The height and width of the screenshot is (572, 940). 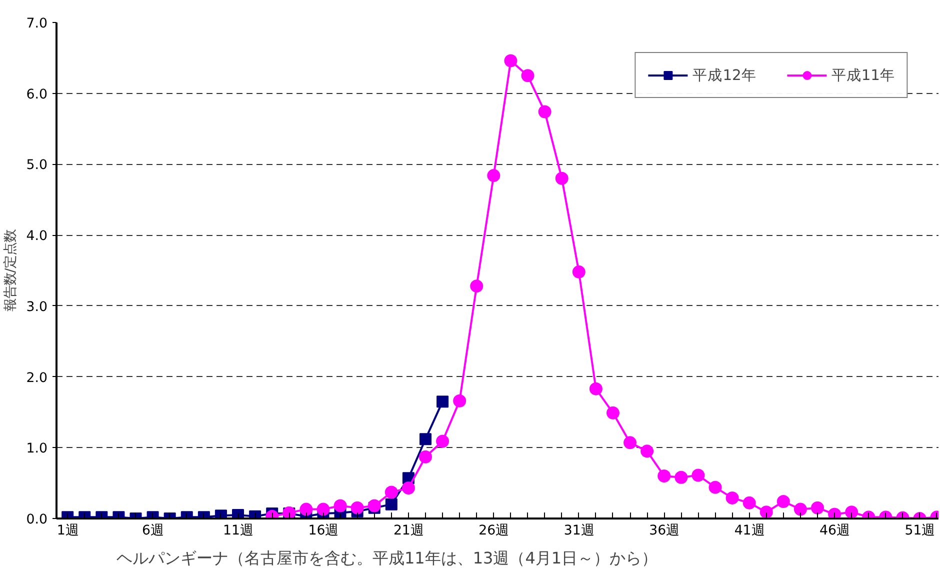 I want to click on y-tick-label: 2.0, so click(x=37, y=378).